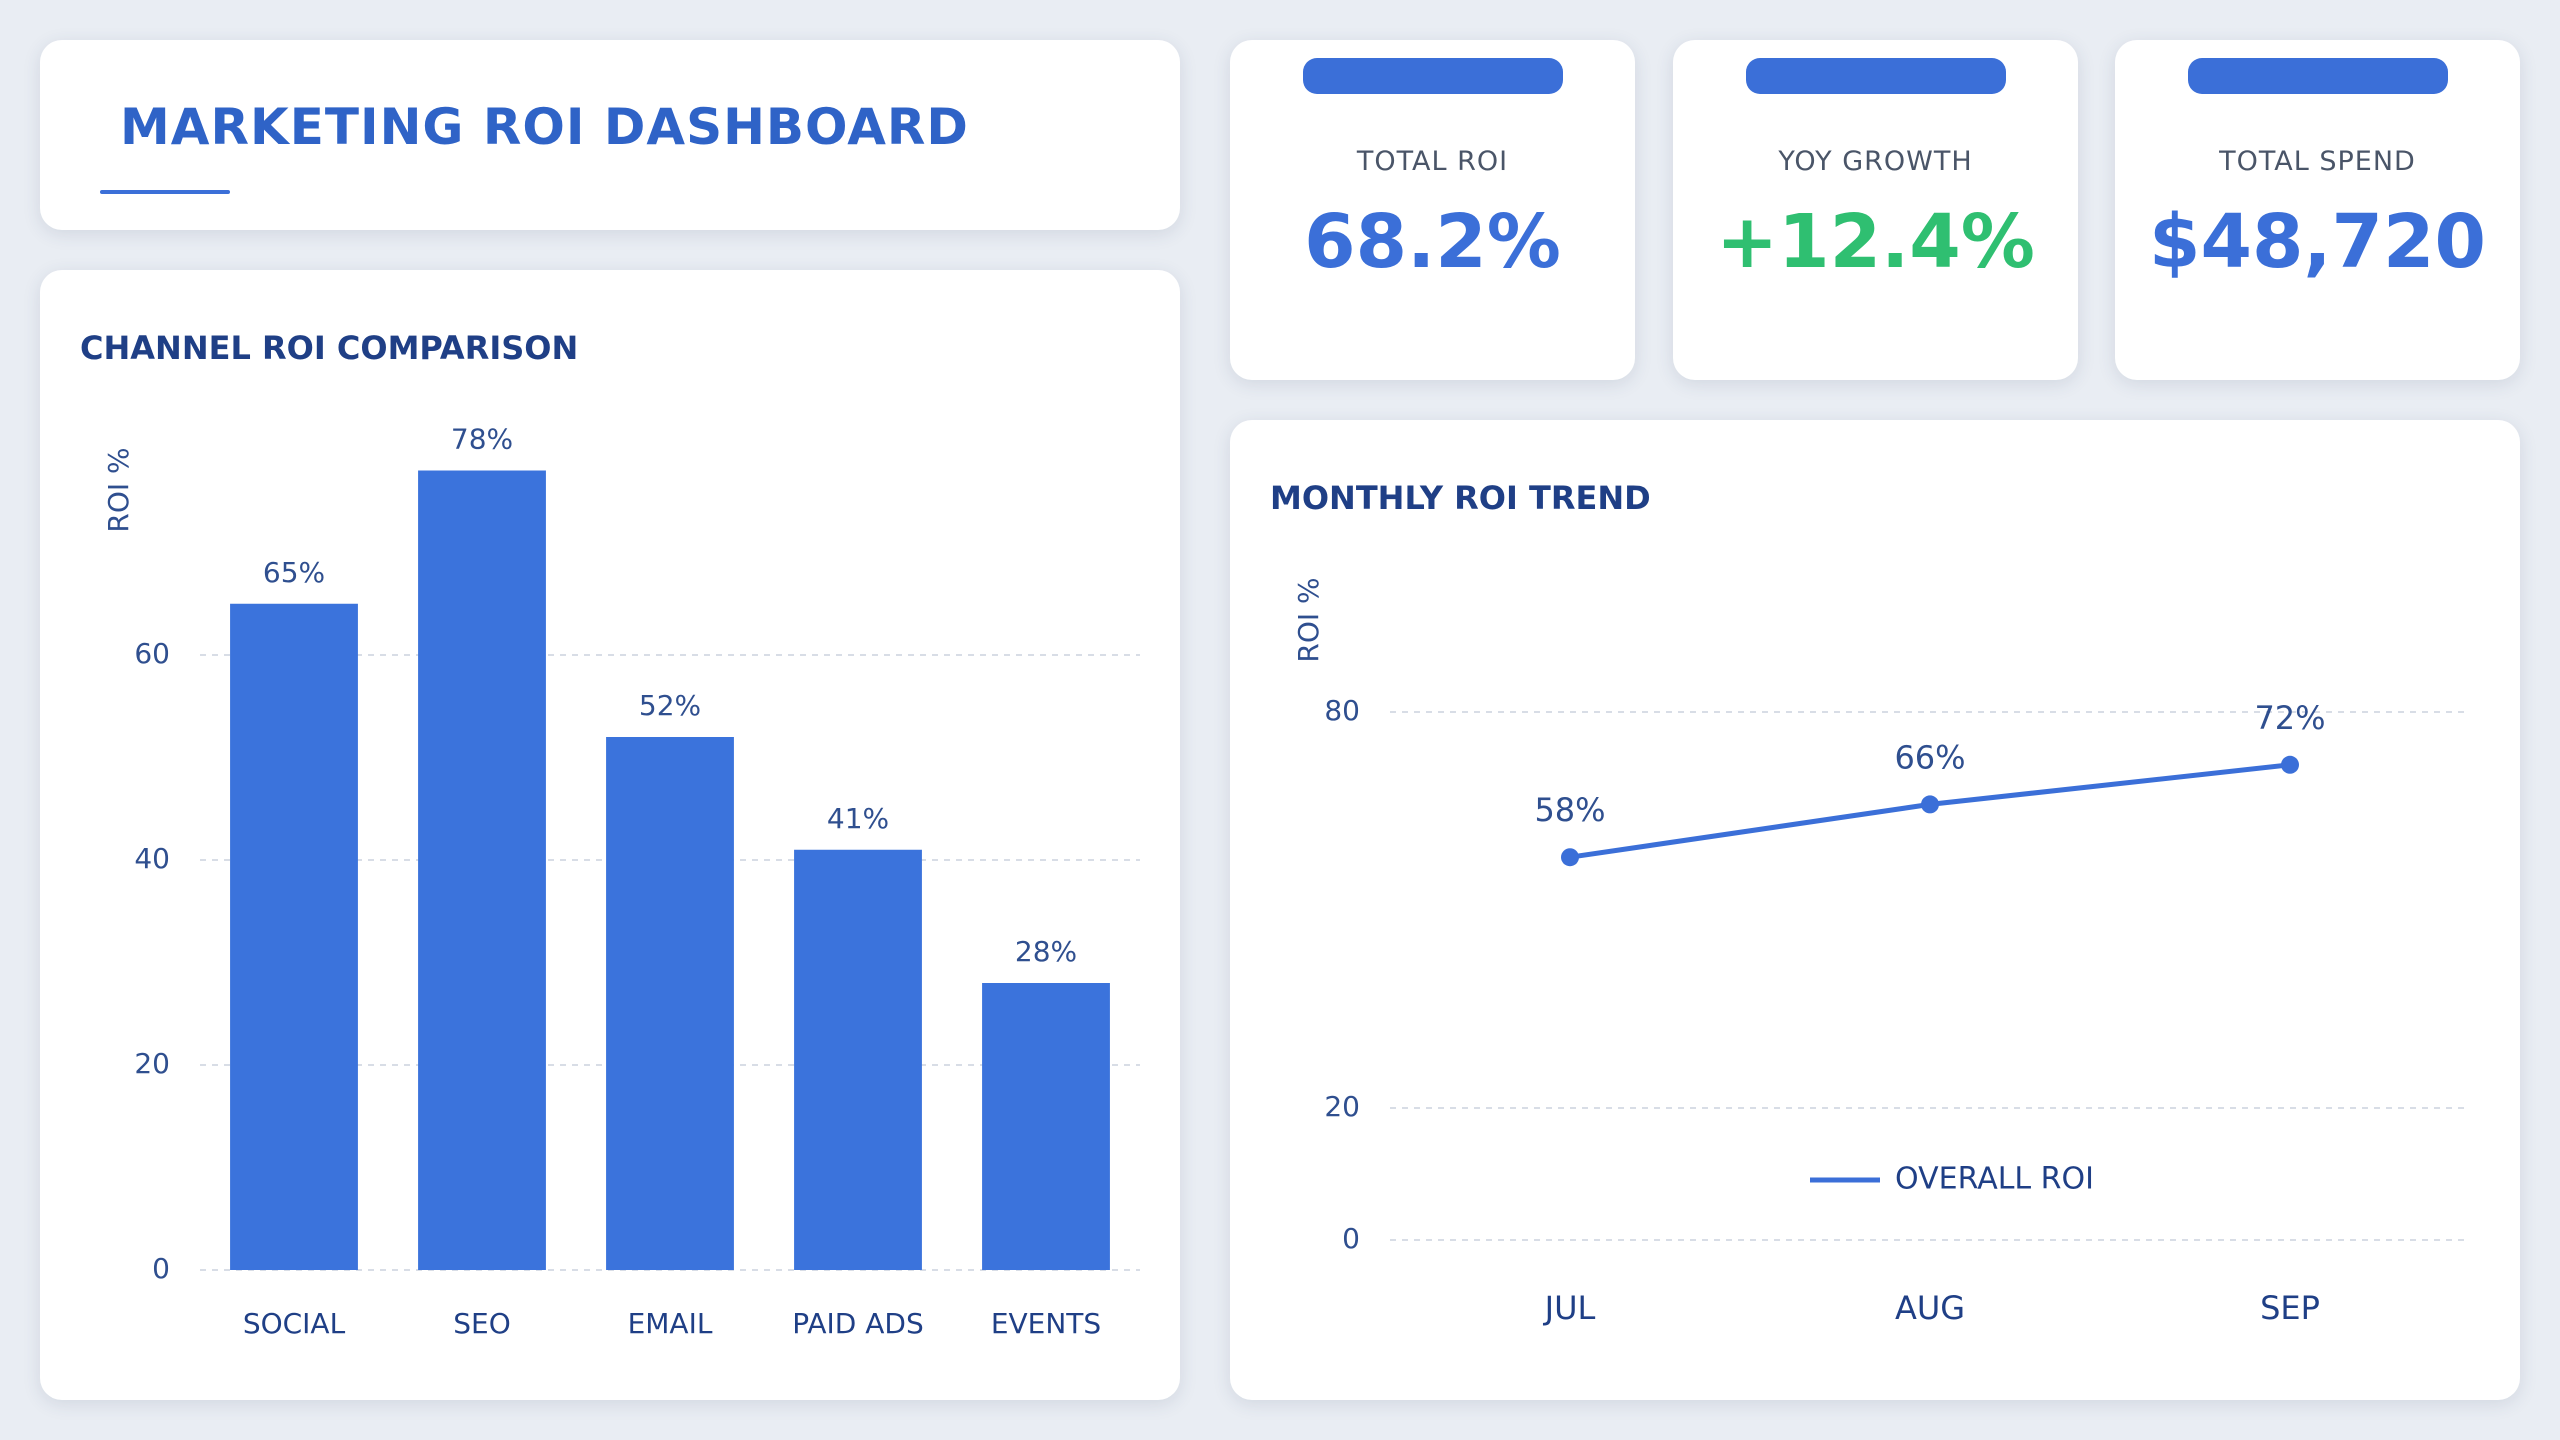 The width and height of the screenshot is (2560, 1440). What do you see at coordinates (152, 858) in the screenshot?
I see `y-tick-label: 40` at bounding box center [152, 858].